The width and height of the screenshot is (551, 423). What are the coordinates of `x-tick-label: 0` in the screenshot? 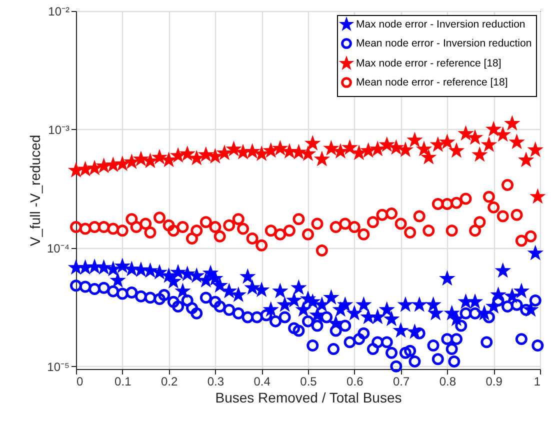 It's located at (80, 381).